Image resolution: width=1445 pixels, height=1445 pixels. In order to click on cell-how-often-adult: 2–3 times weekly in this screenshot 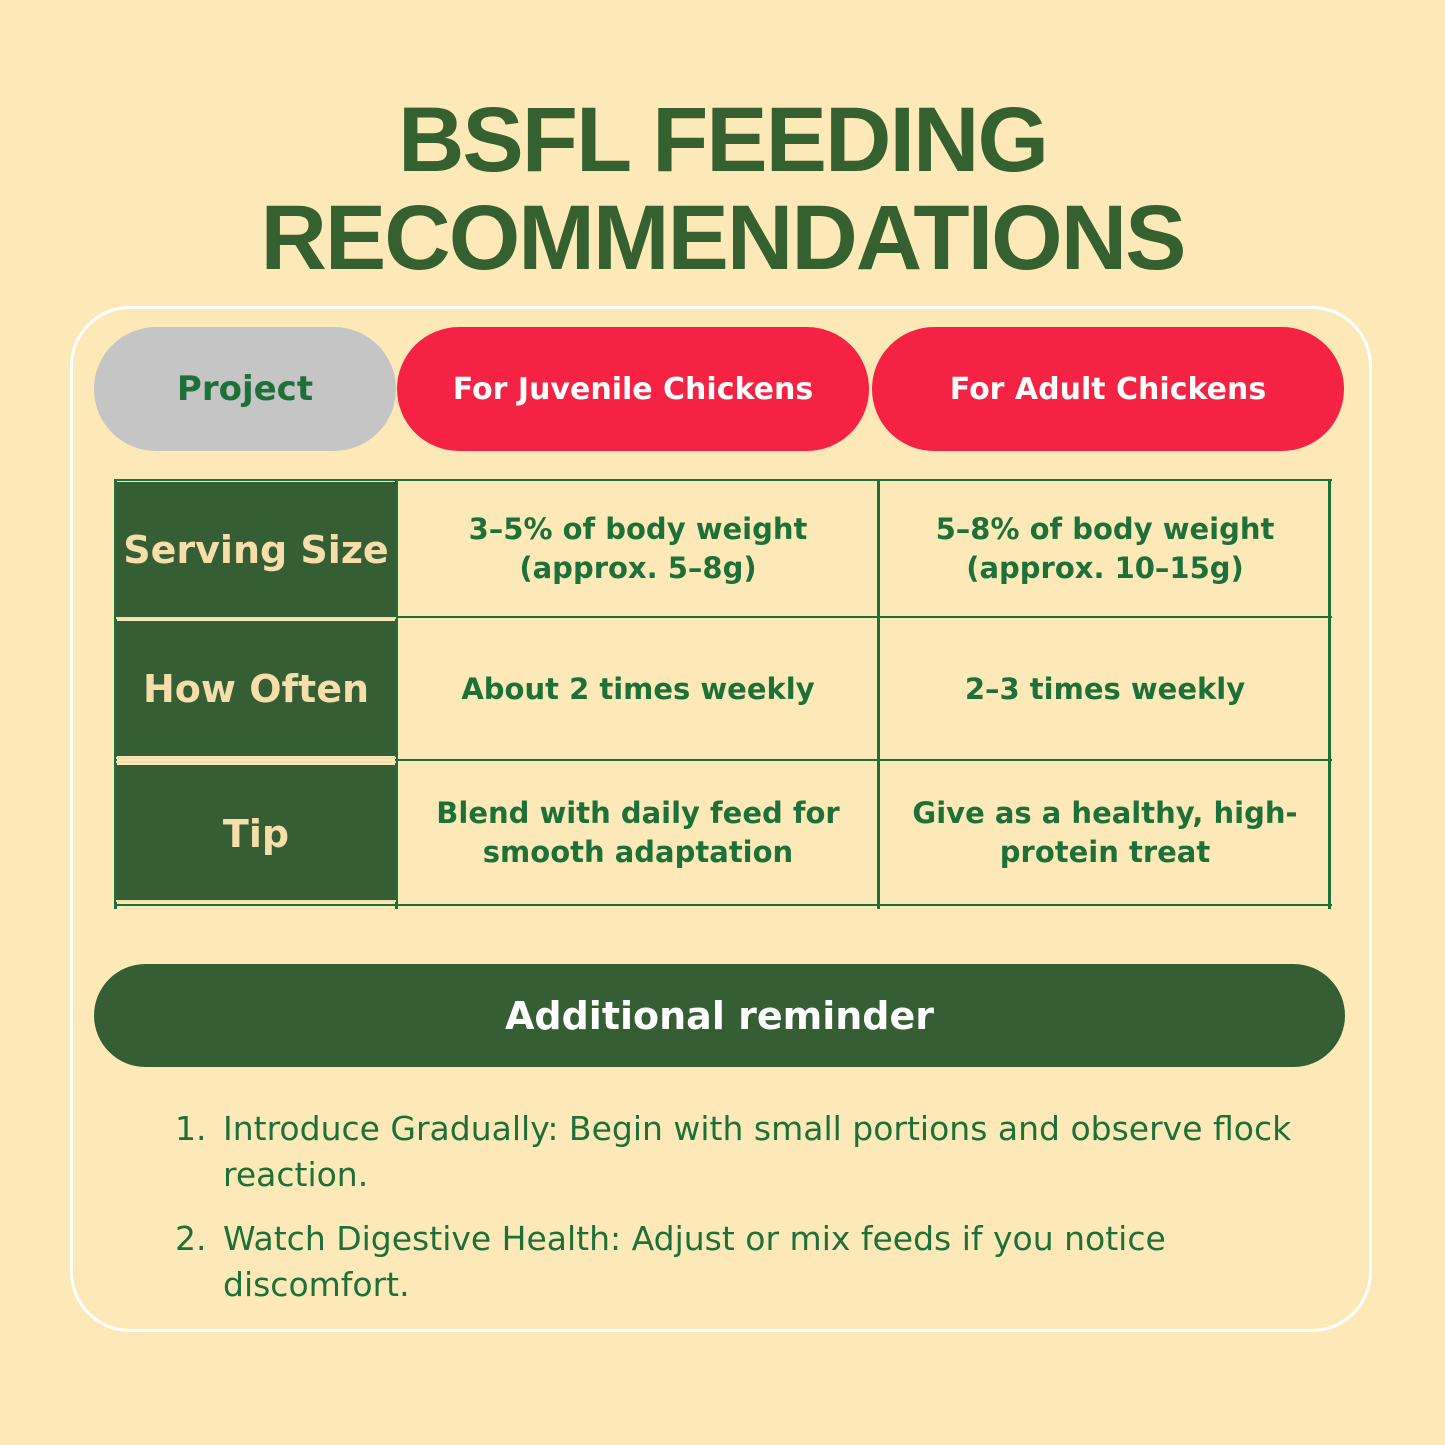, I will do `click(1105, 688)`.